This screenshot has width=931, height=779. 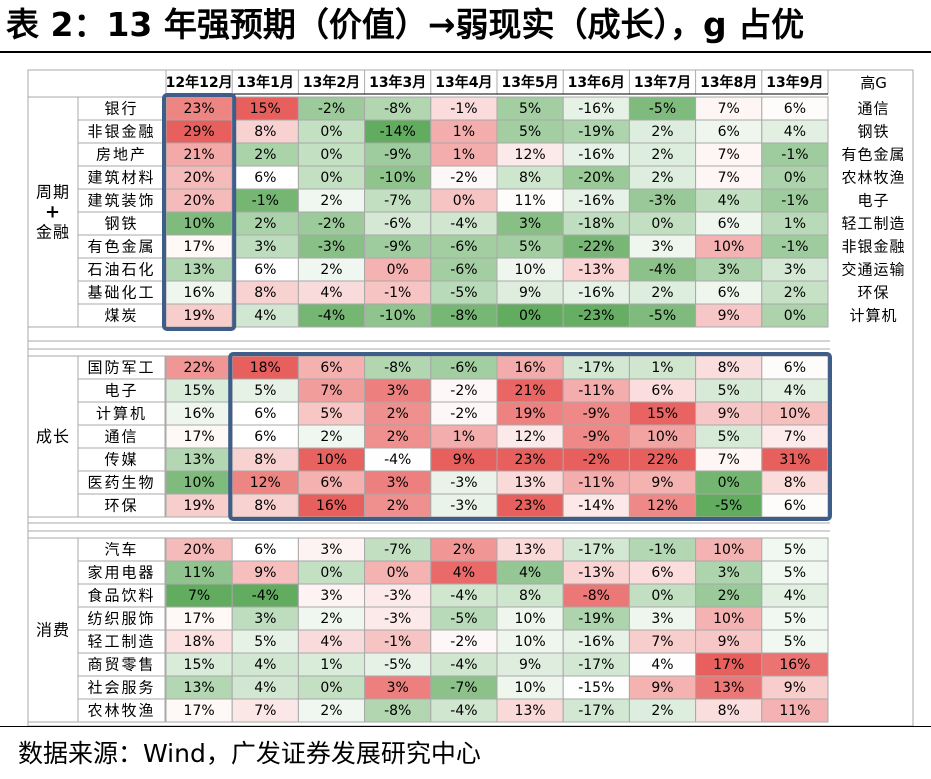 What do you see at coordinates (873, 247) in the screenshot?
I see `high-g-item: 非银金融` at bounding box center [873, 247].